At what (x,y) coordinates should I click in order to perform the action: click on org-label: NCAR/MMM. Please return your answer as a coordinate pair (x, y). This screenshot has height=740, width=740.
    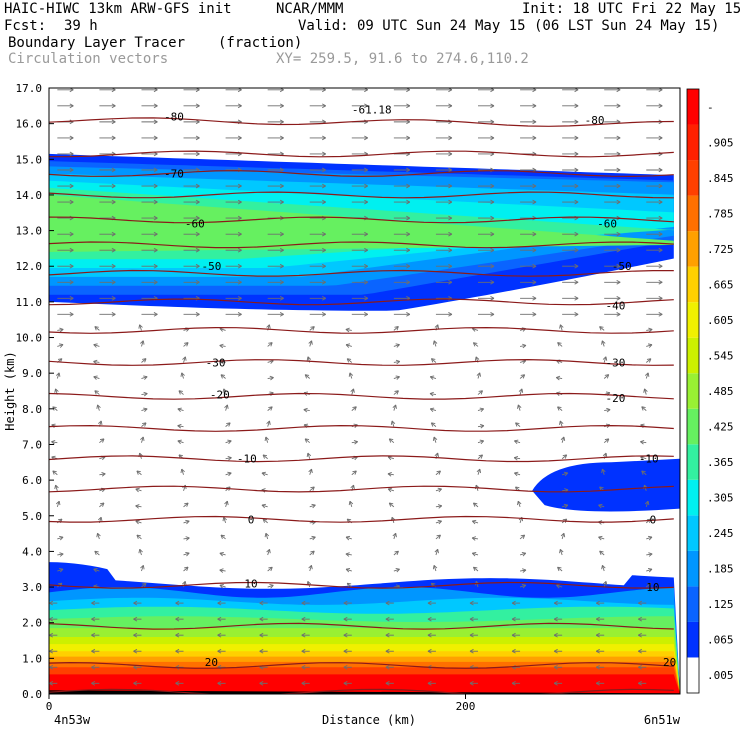
    Looking at the image, I should click on (310, 9).